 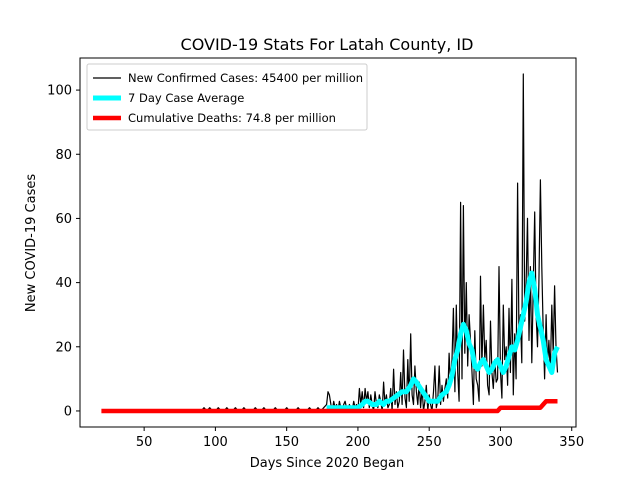 I want to click on x-tick-label: 300, so click(x=500, y=442).